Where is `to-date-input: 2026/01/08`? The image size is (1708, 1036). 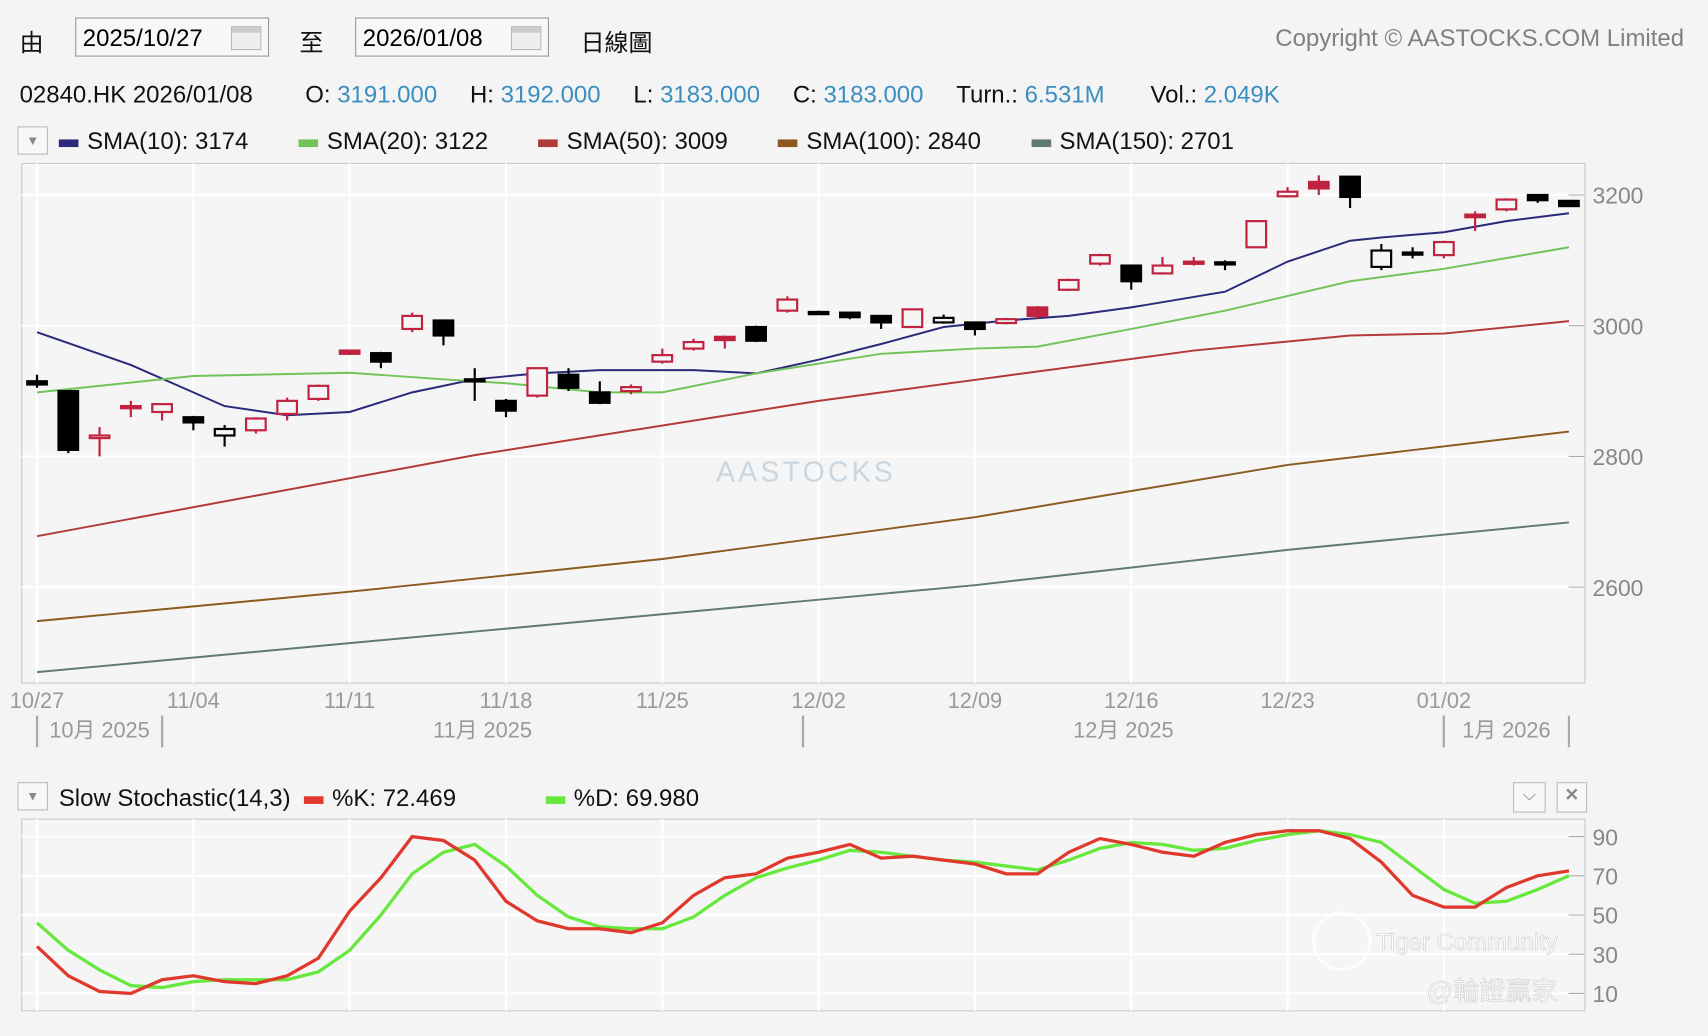
to-date-input: 2026/01/08 is located at coordinates (452, 37).